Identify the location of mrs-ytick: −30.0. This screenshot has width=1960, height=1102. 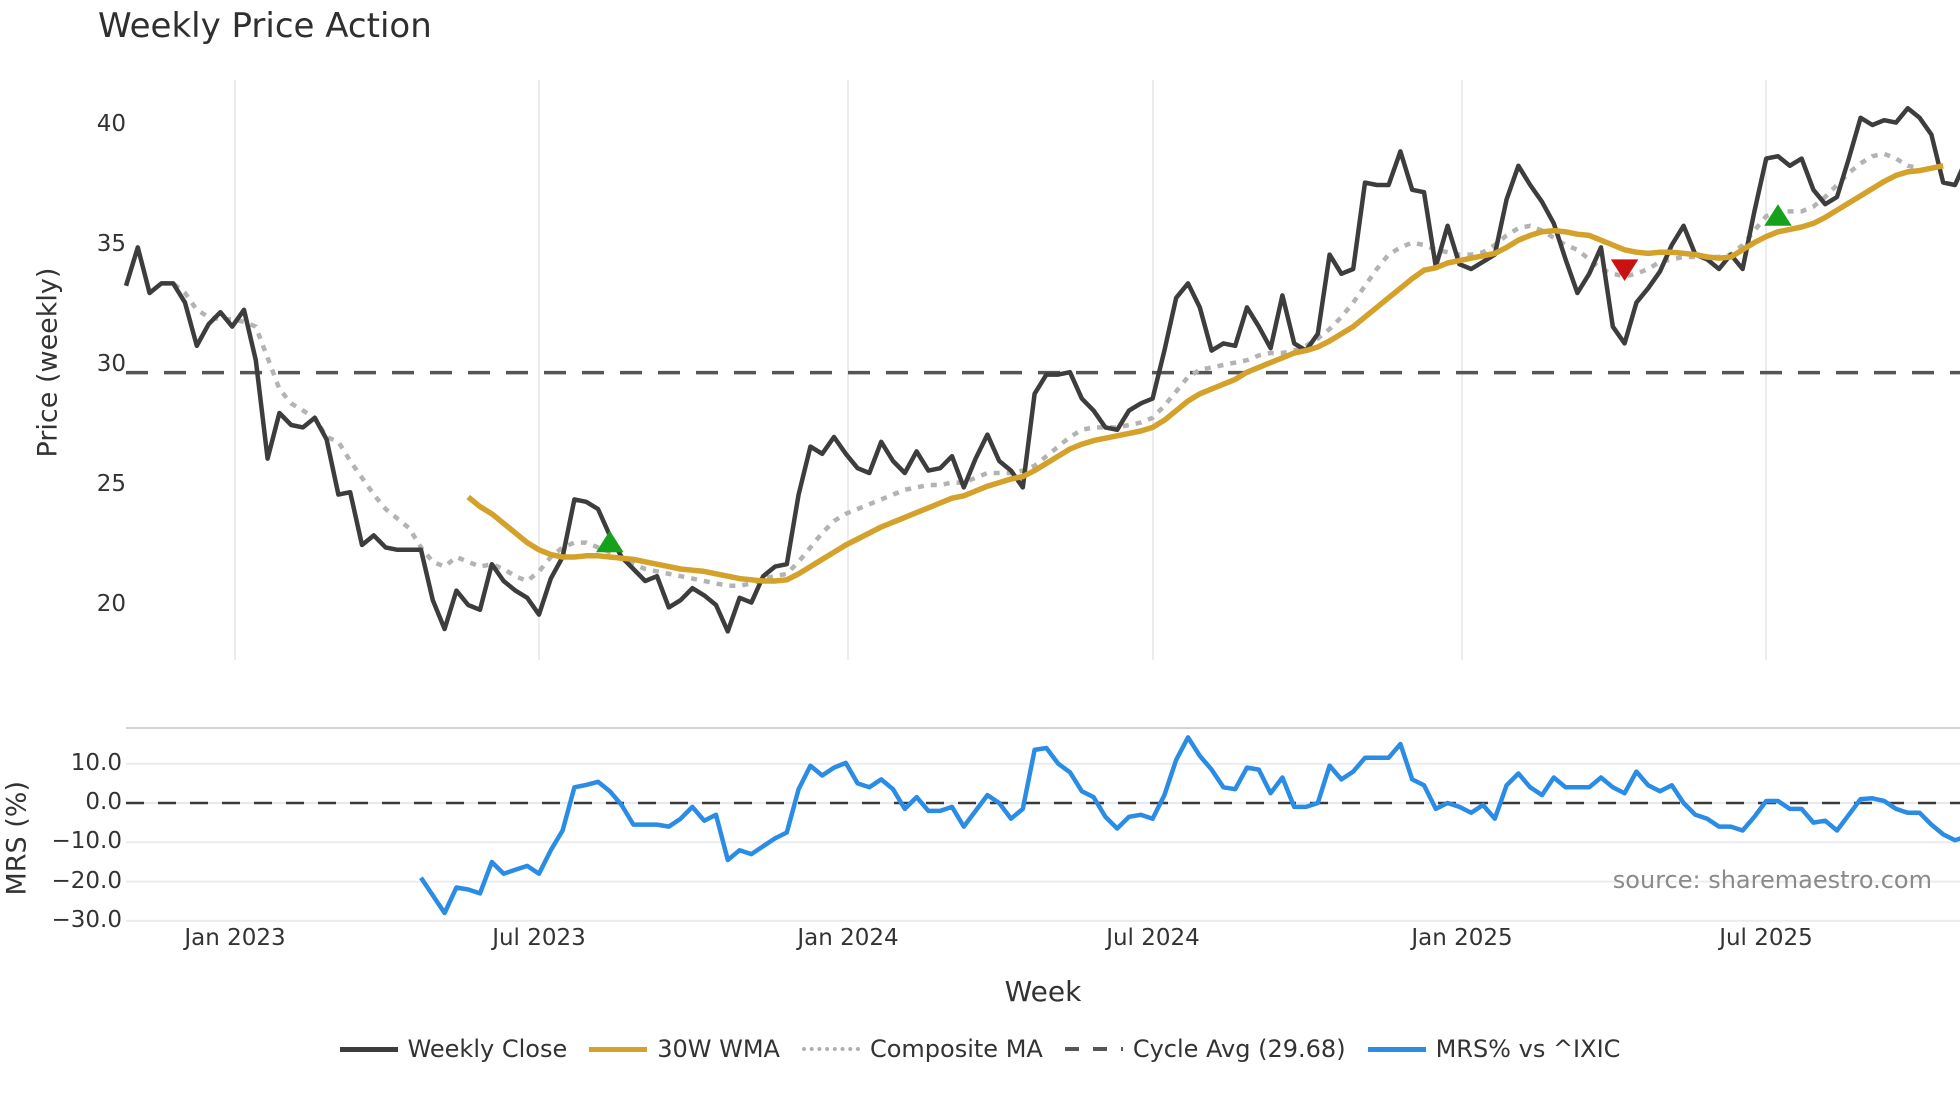
(86, 920).